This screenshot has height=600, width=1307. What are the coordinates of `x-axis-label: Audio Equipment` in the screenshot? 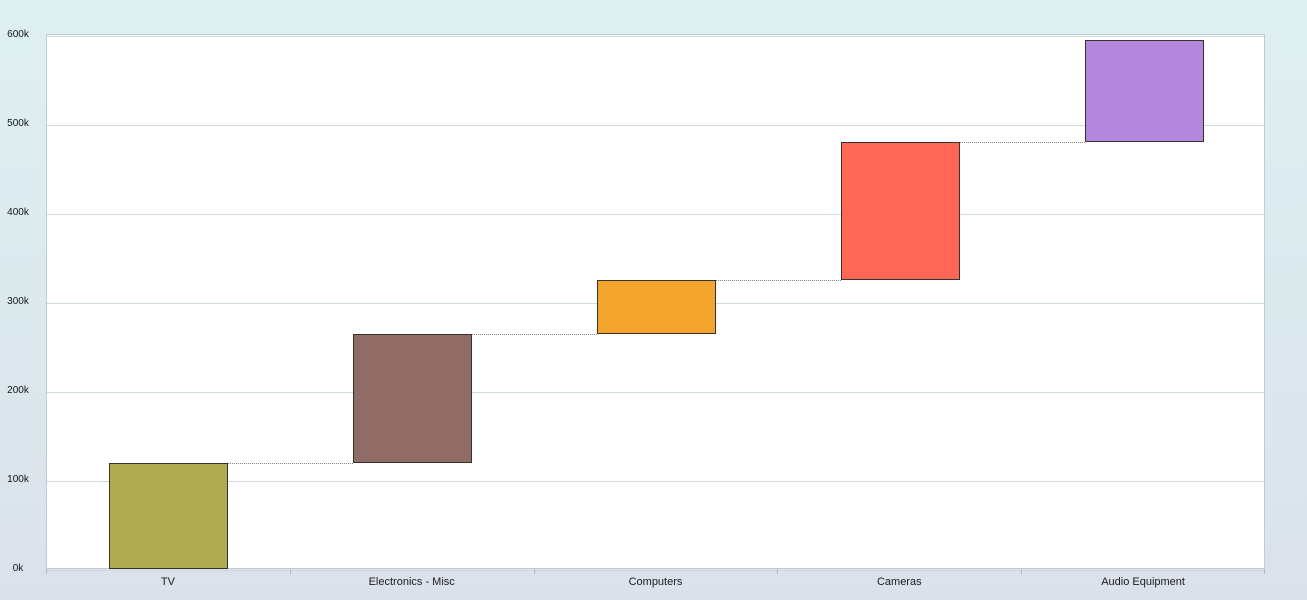 It's located at (1143, 582).